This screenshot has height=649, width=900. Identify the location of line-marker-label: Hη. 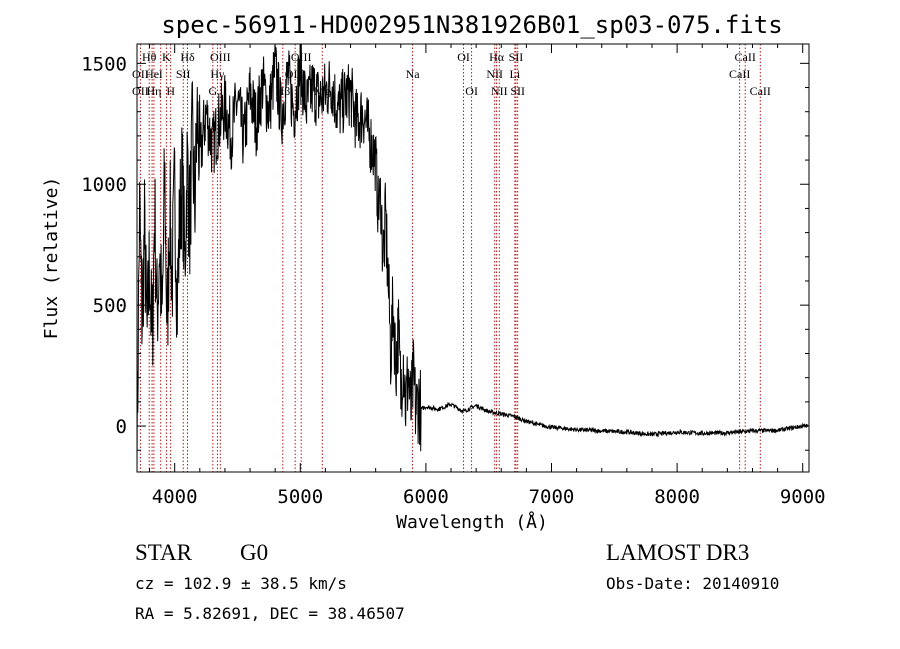
(153, 91).